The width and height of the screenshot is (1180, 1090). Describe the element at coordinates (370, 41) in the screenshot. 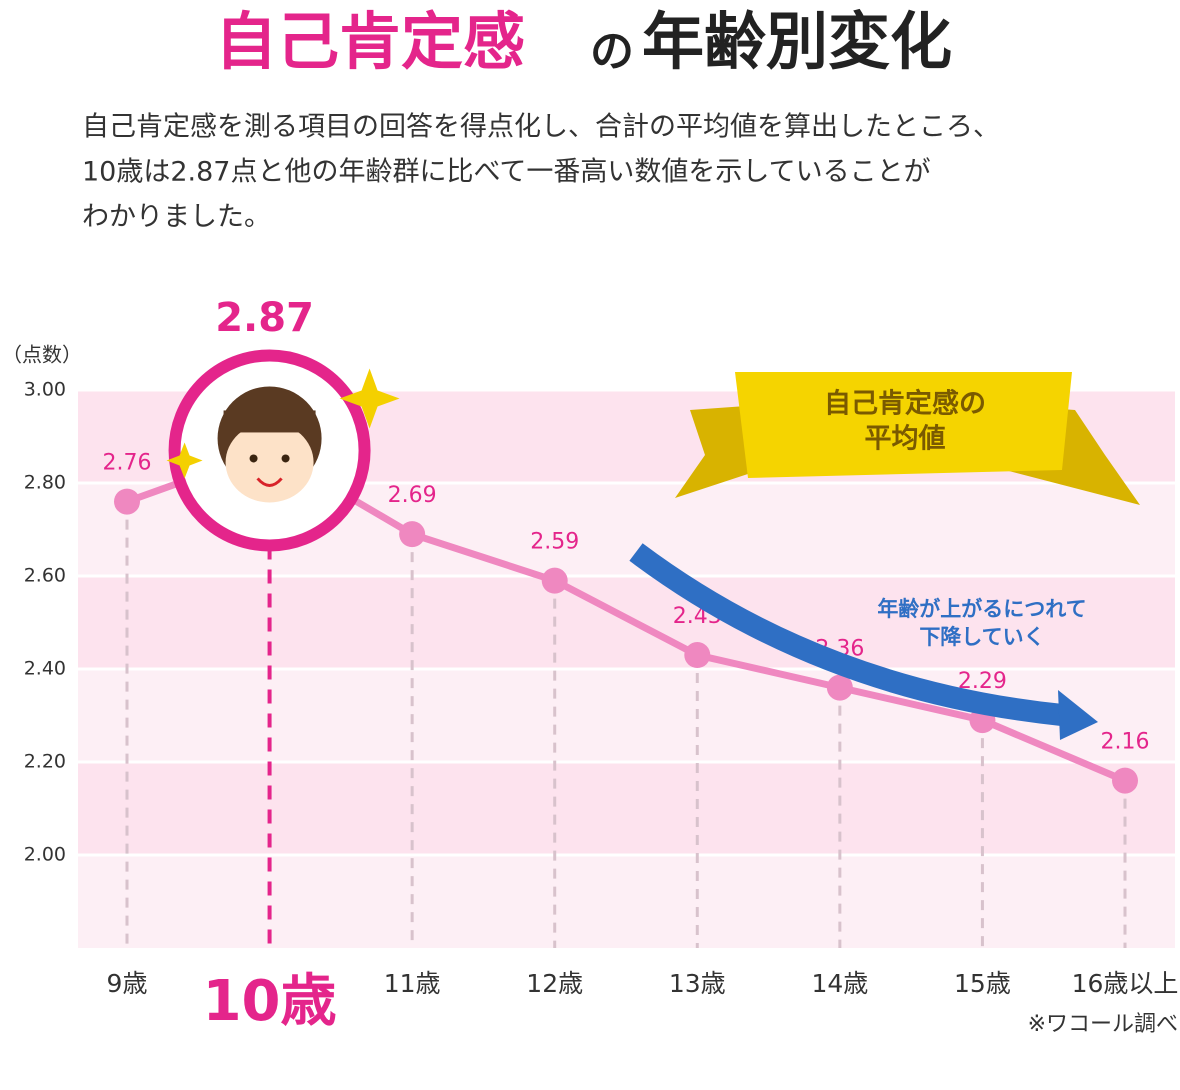

I see `title-highlight: 自己肯定感` at that location.